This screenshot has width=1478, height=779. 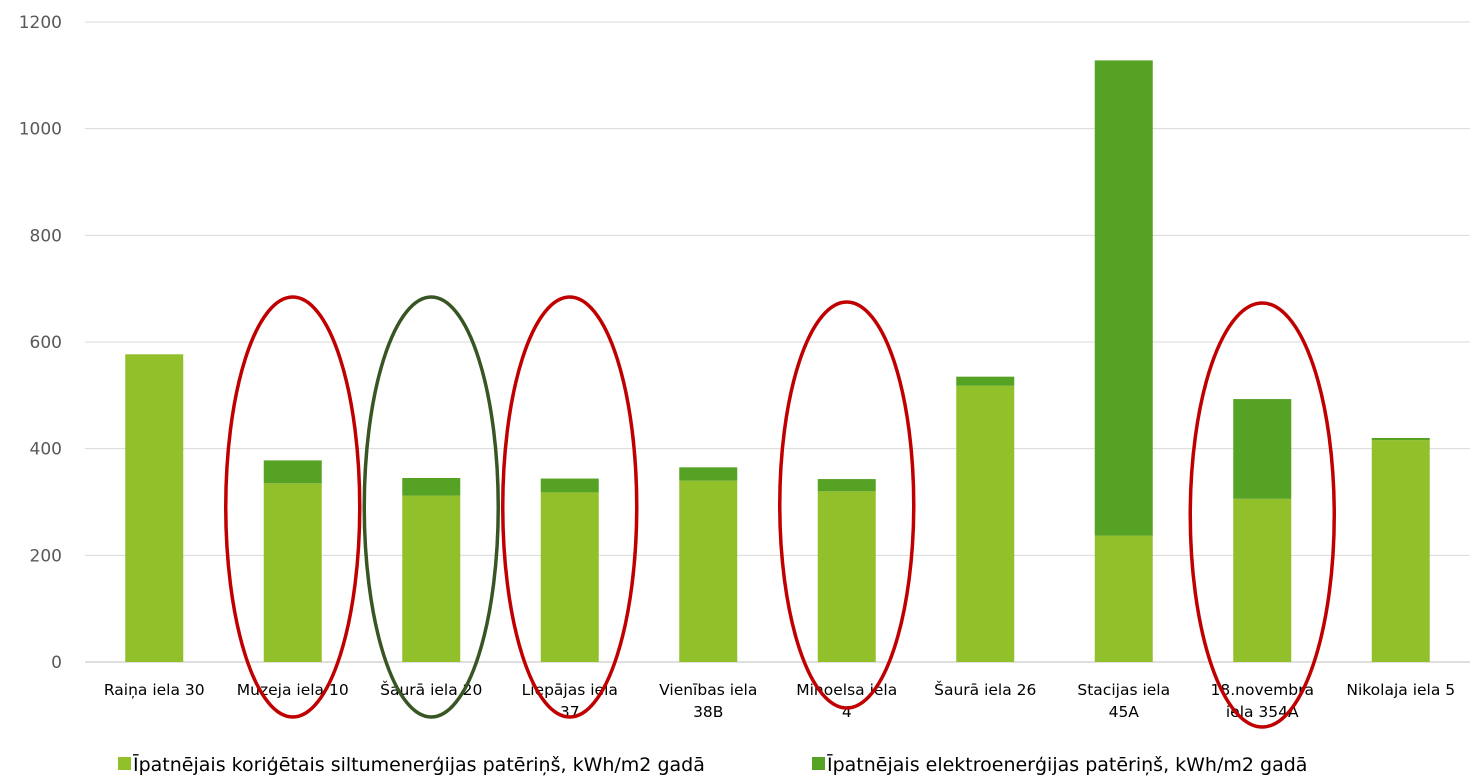 What do you see at coordinates (154, 690) in the screenshot?
I see `category-label: Raiņa iela 30` at bounding box center [154, 690].